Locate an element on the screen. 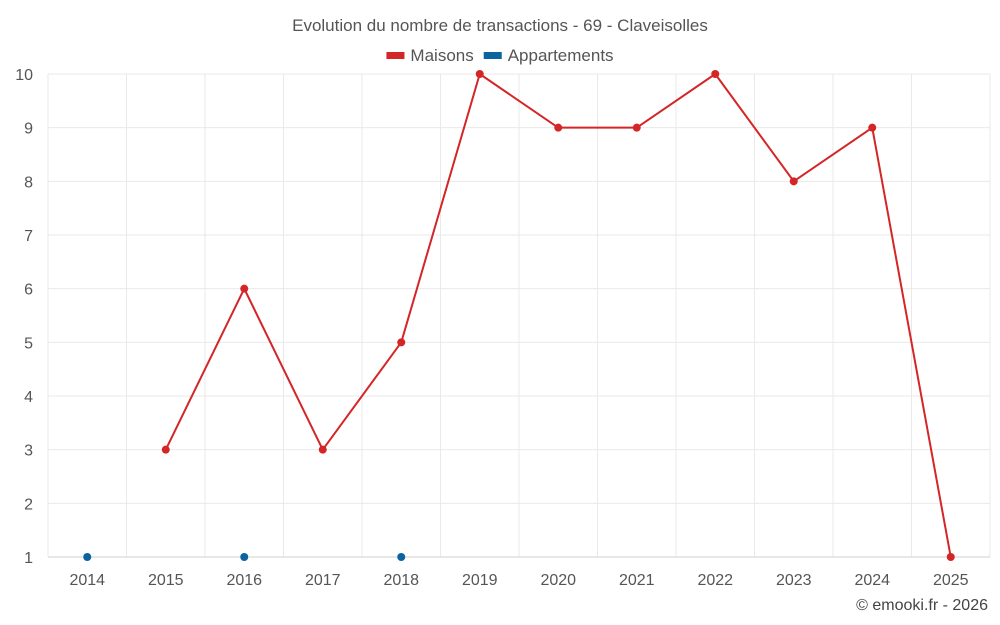 The image size is (1000, 625). legend-label: Appartements is located at coordinates (561, 55).